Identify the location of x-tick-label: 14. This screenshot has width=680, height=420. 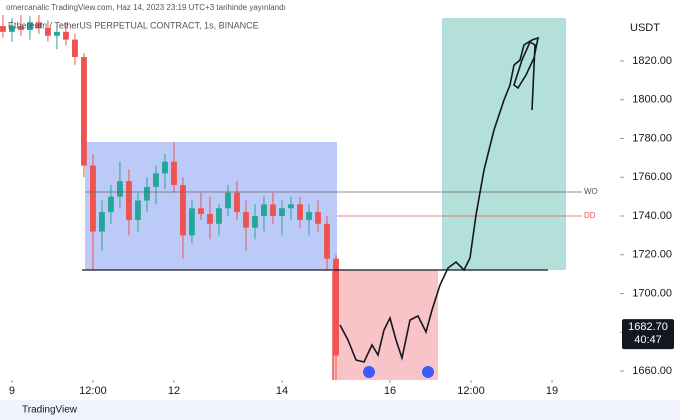
(282, 391).